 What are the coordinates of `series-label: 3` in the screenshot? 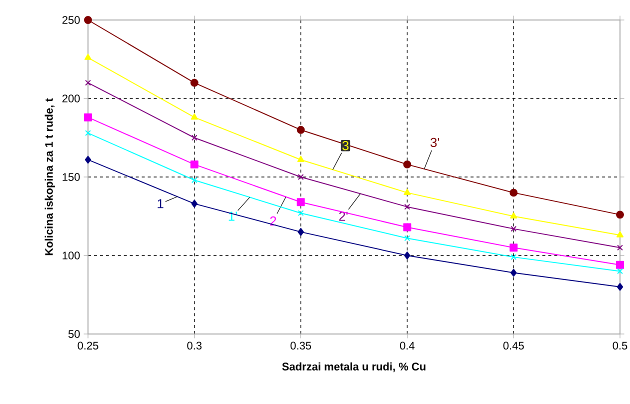 It's located at (345, 145).